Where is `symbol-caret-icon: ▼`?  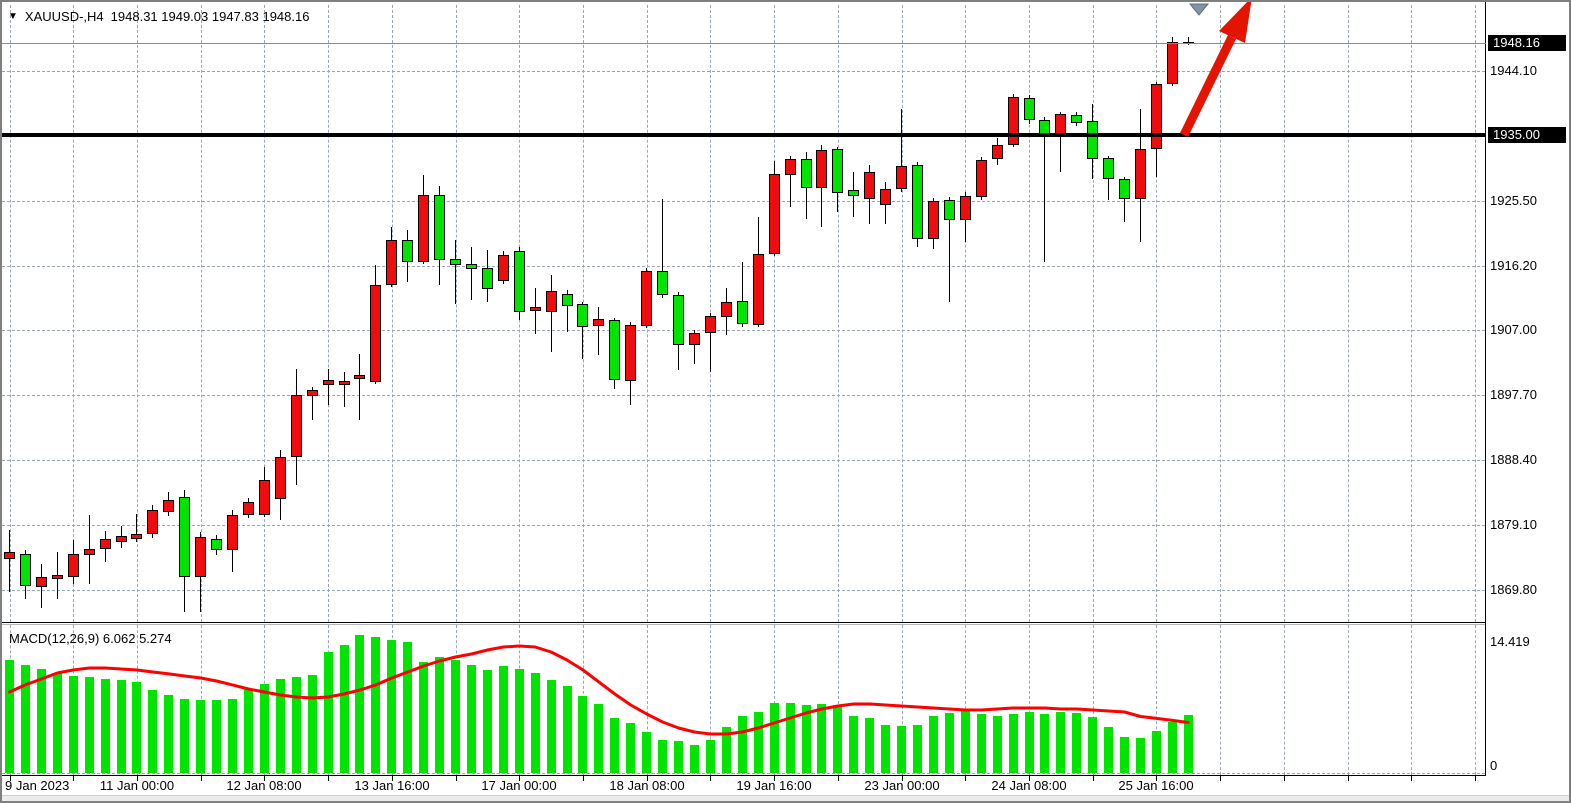 symbol-caret-icon: ▼ is located at coordinates (13, 16).